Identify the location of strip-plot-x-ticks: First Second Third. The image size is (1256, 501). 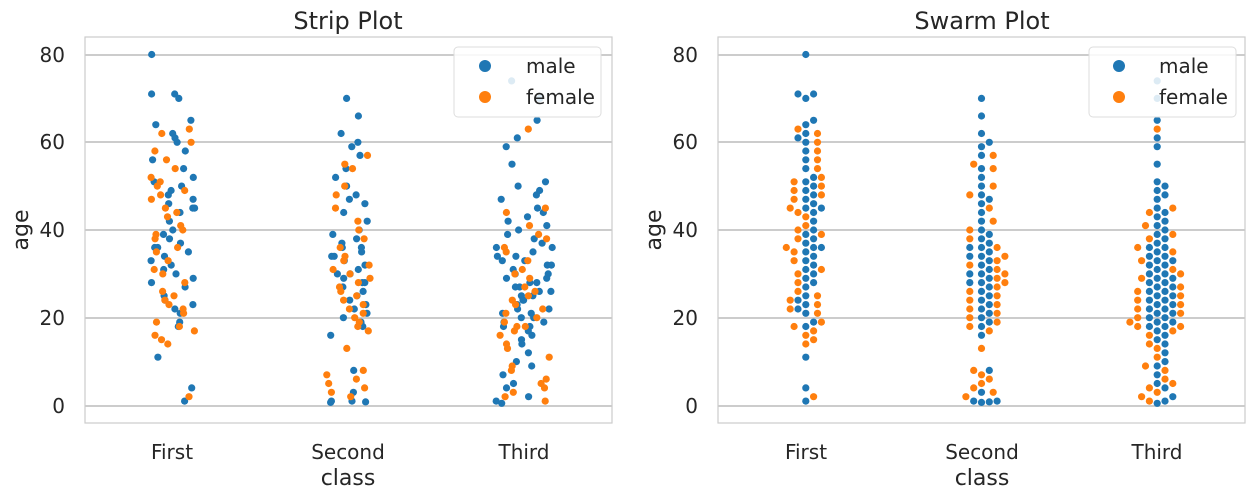
(350, 452).